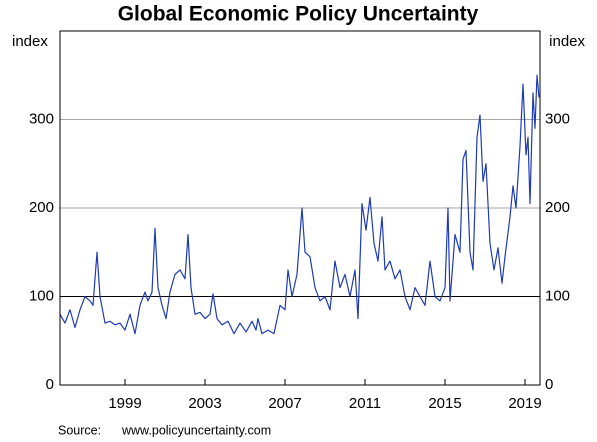 This screenshot has height=442, width=597. Describe the element at coordinates (79, 430) in the screenshot. I see `source-label: Source:` at that location.